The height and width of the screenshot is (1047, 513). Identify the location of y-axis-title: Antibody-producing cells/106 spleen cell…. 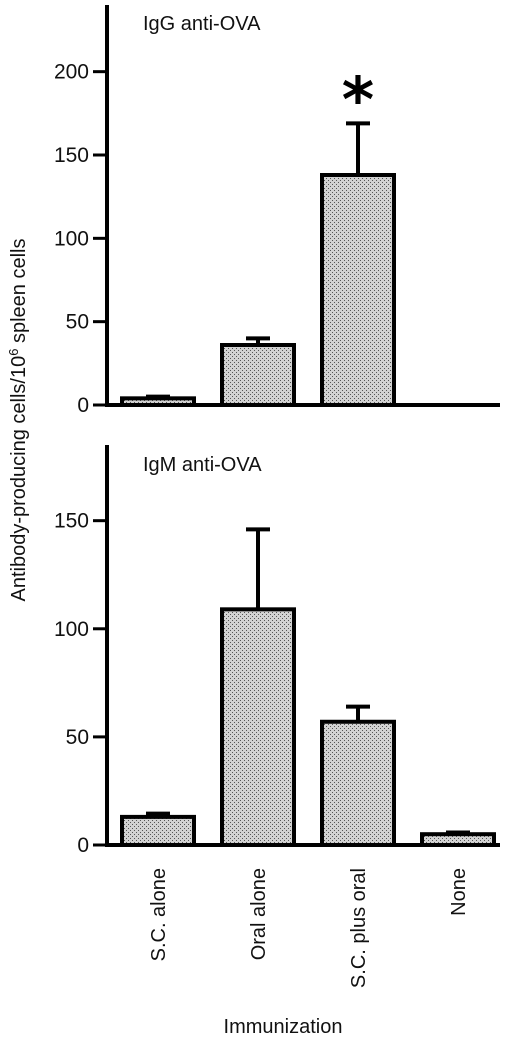
(18, 420).